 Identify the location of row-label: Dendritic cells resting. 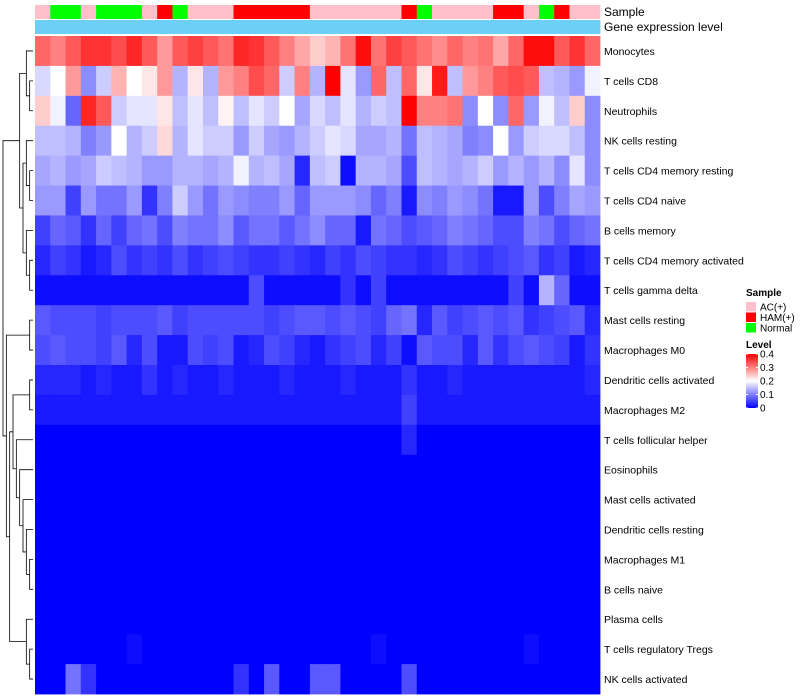
(654, 531).